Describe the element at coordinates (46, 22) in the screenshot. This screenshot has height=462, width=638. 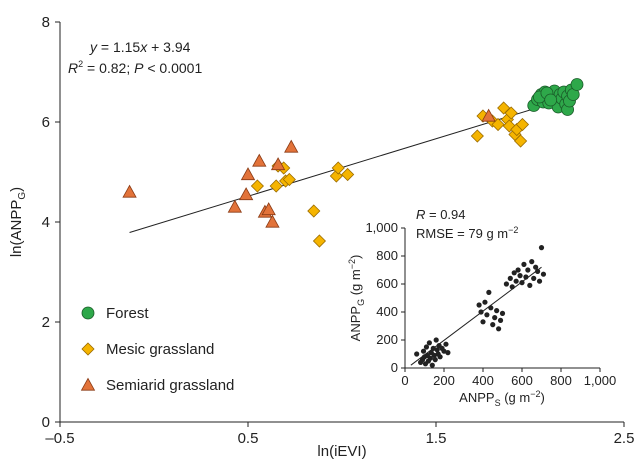
I see `y-tick-label: 8` at that location.